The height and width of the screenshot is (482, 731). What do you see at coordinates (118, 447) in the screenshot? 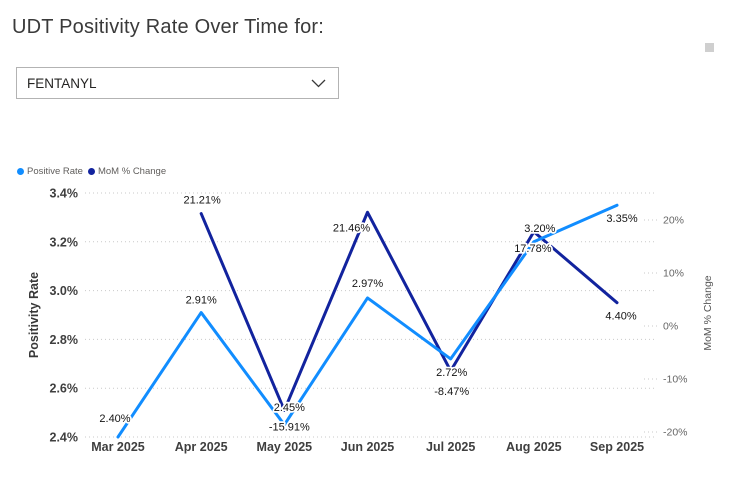
I see `x-axis-tick-label: Mar 2025` at bounding box center [118, 447].